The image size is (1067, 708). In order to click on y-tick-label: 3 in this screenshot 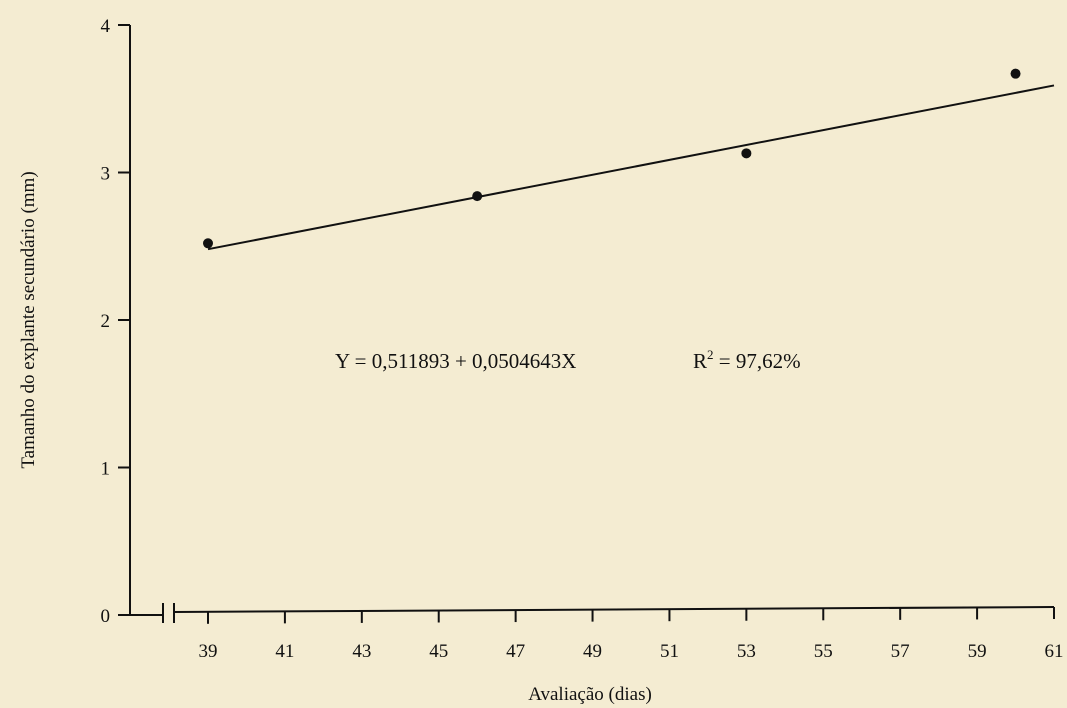, I will do `click(106, 174)`.